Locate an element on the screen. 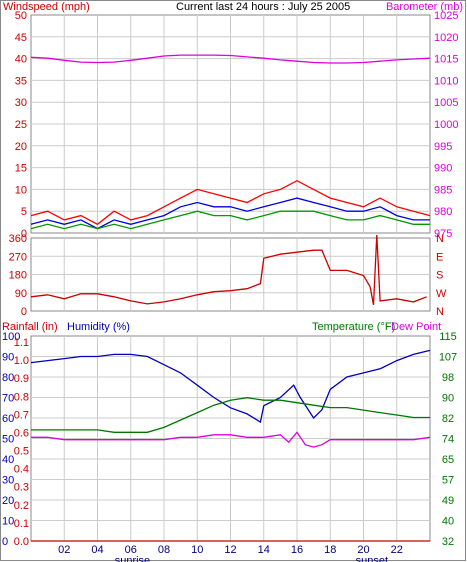 The width and height of the screenshot is (467, 562). rainfall-tick-label: 0.0 is located at coordinates (21, 542).